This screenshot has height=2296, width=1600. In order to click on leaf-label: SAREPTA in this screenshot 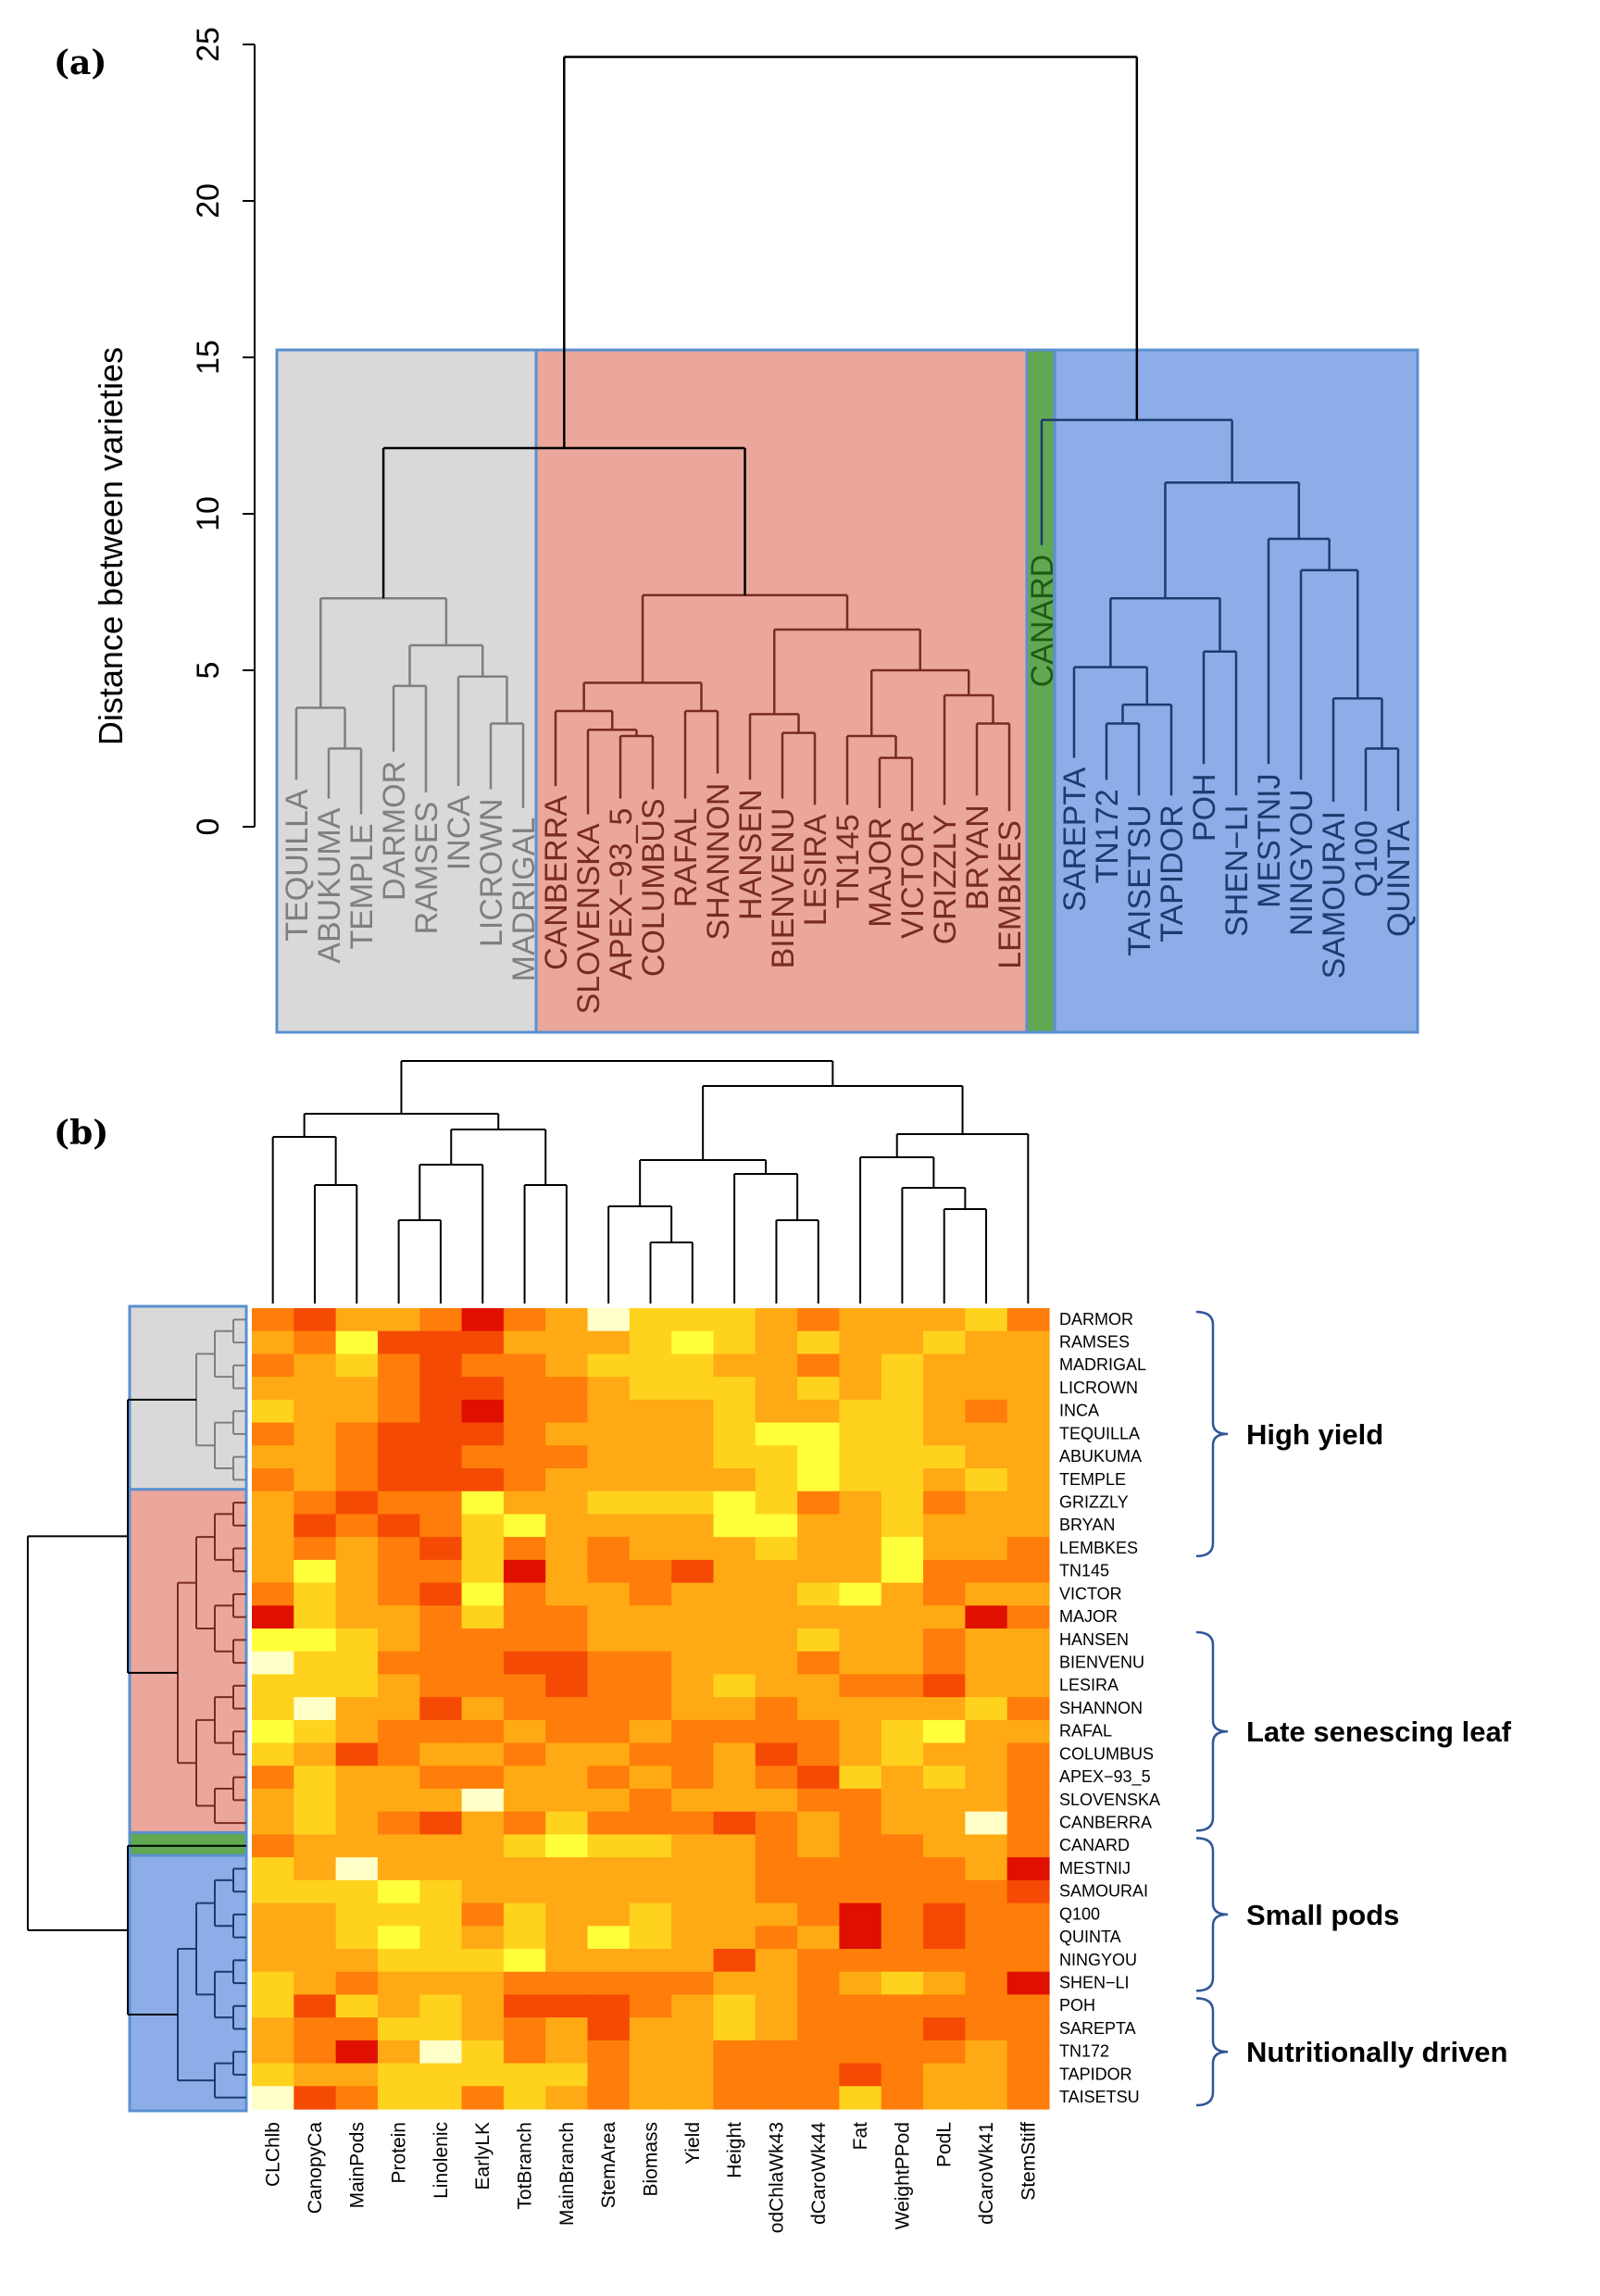, I will do `click(1075, 839)`.